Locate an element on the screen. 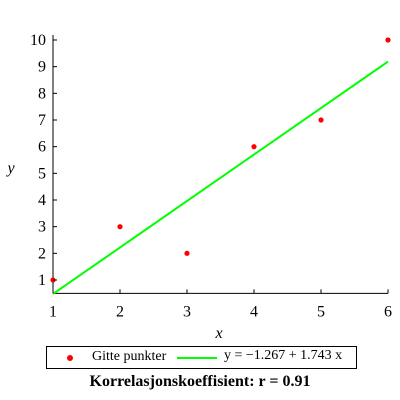 Image resolution: width=400 pixels, height=400 pixels. legend: Gitte punkter y = −1.267 + 1.743 x is located at coordinates (201, 357).